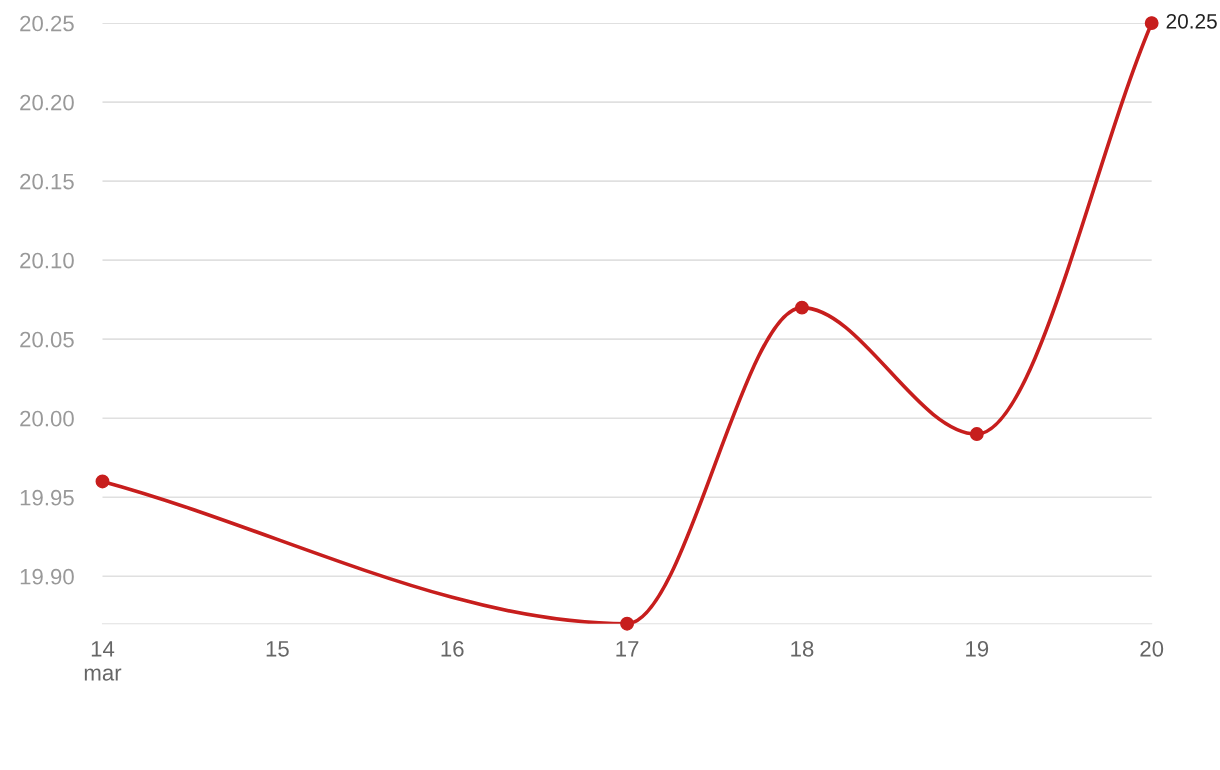 The width and height of the screenshot is (1220, 770). What do you see at coordinates (47, 23) in the screenshot?
I see `y-tick-label: 20.25` at bounding box center [47, 23].